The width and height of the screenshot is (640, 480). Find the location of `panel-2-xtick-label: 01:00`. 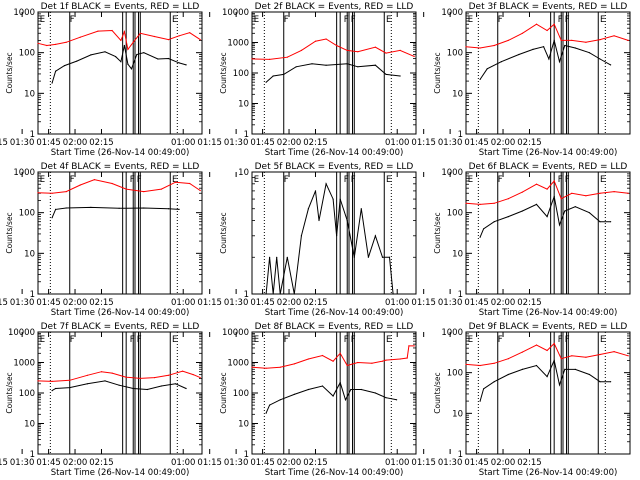

panel-2-xtick-label: 01:00 is located at coordinates (183, 143).